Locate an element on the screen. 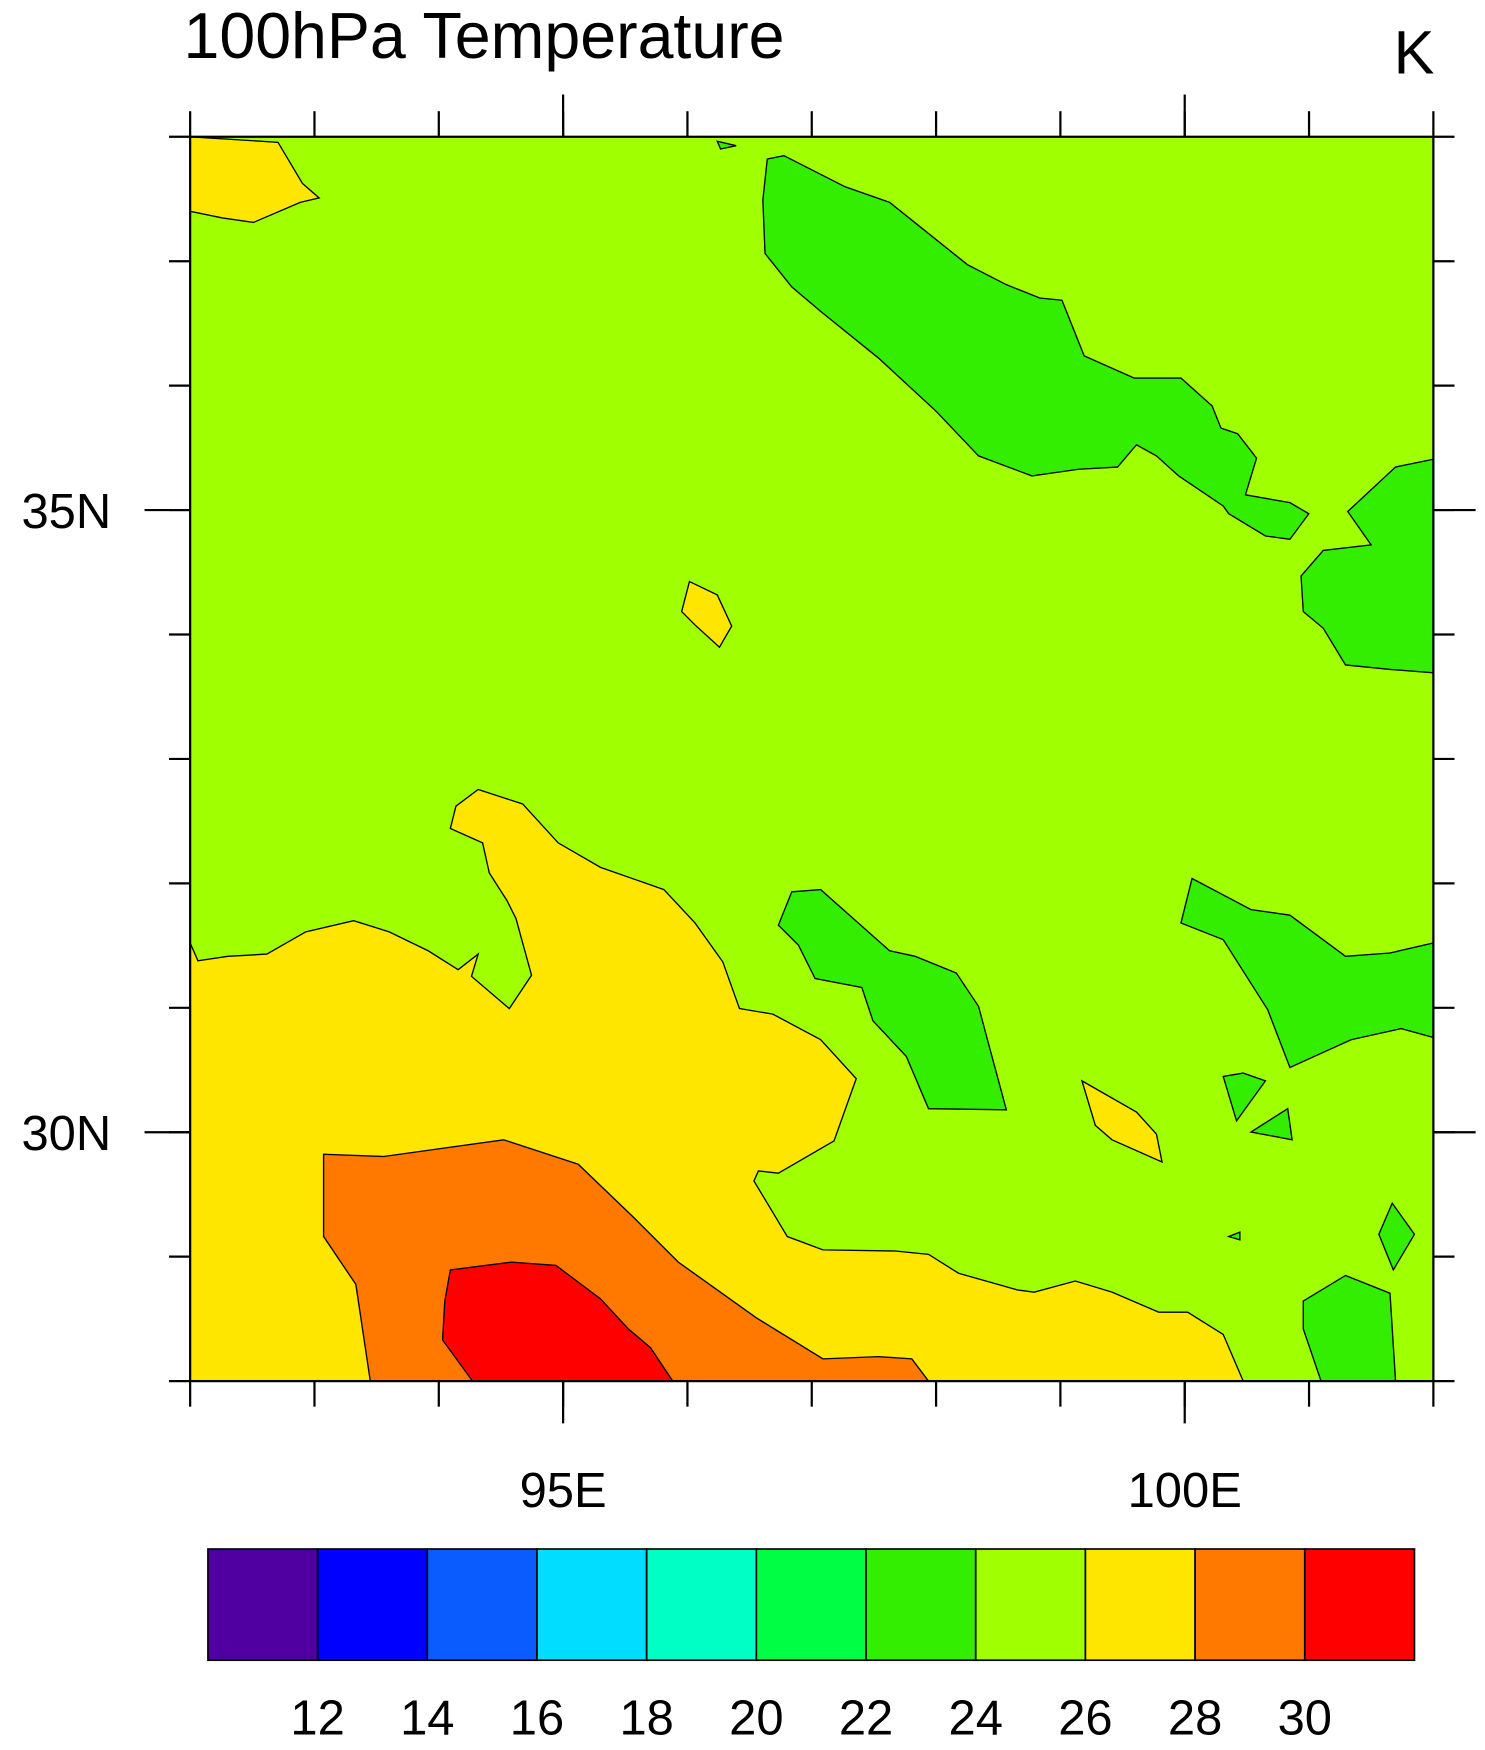 Image resolution: width=1485 pixels, height=1750 pixels. colorbar-label: 26 is located at coordinates (1085, 1719).